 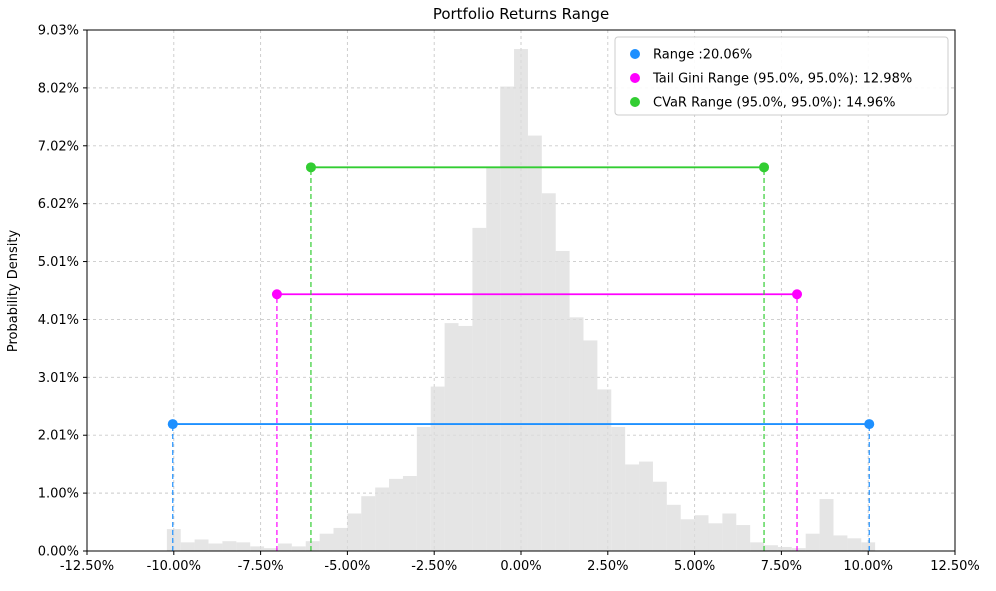 What do you see at coordinates (58, 262) in the screenshot?
I see `y-tick-label: 5.01%` at bounding box center [58, 262].